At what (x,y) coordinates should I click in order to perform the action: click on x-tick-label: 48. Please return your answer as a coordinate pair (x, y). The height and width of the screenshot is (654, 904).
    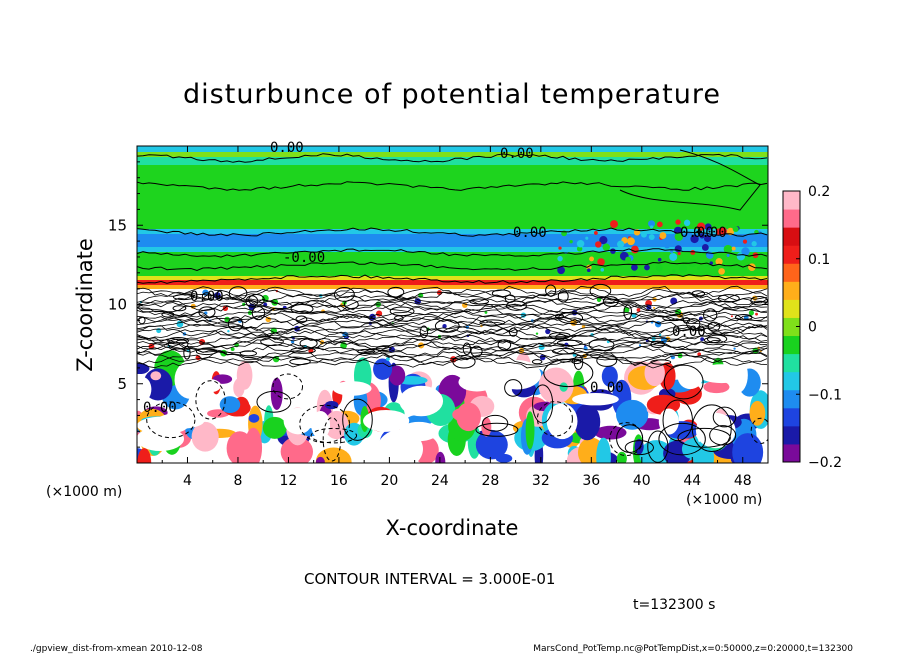
    Looking at the image, I should click on (743, 481).